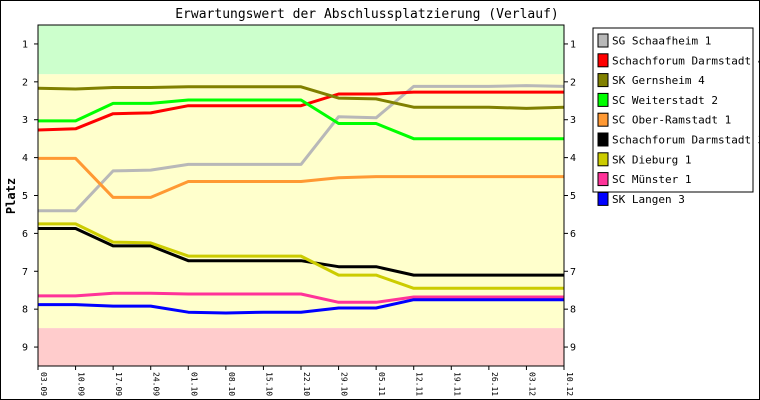  Describe the element at coordinates (306, 384) in the screenshot. I see `x-tick-label-7: 22.10` at that location.